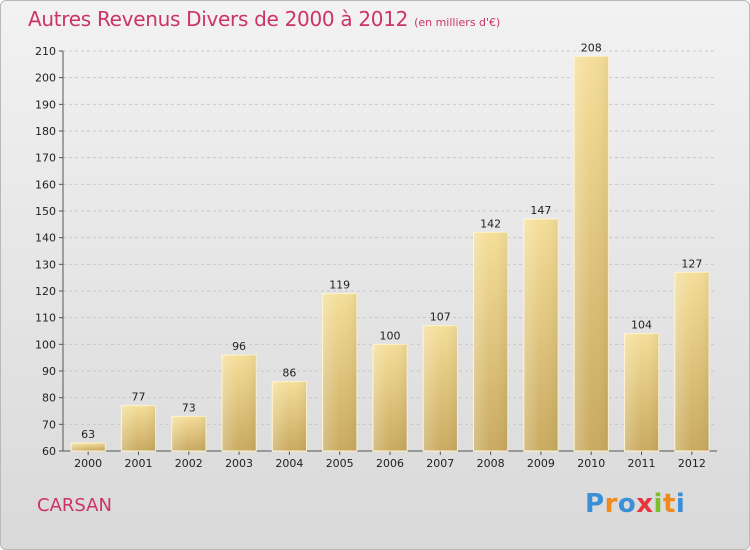 This screenshot has width=750, height=550. I want to click on data-label-2007: 107, so click(440, 317).